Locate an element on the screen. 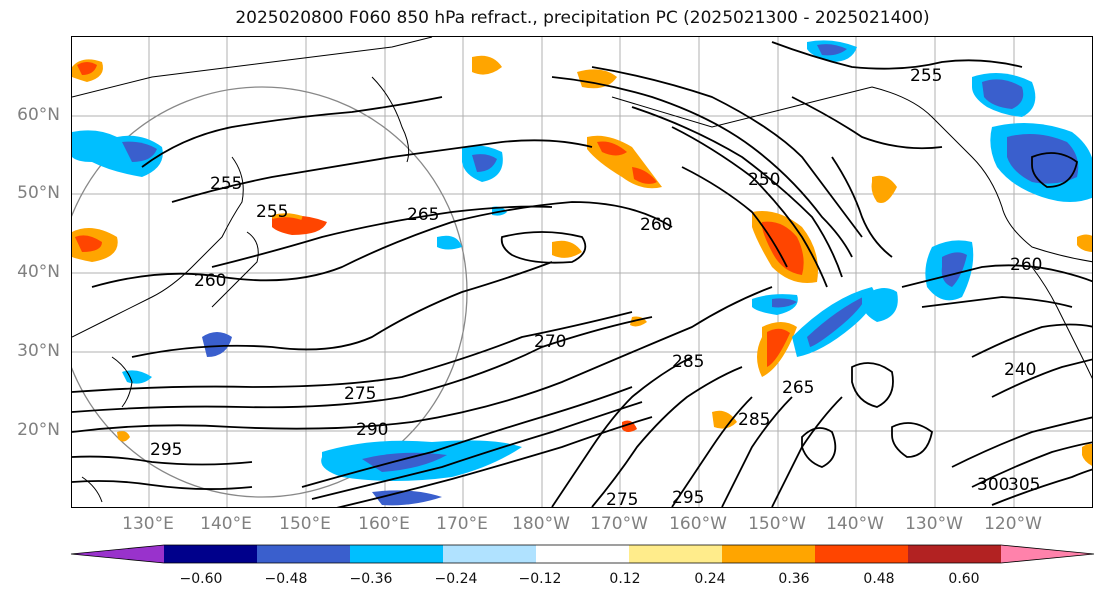  lon-label-170e: 170°E is located at coordinates (462, 524).